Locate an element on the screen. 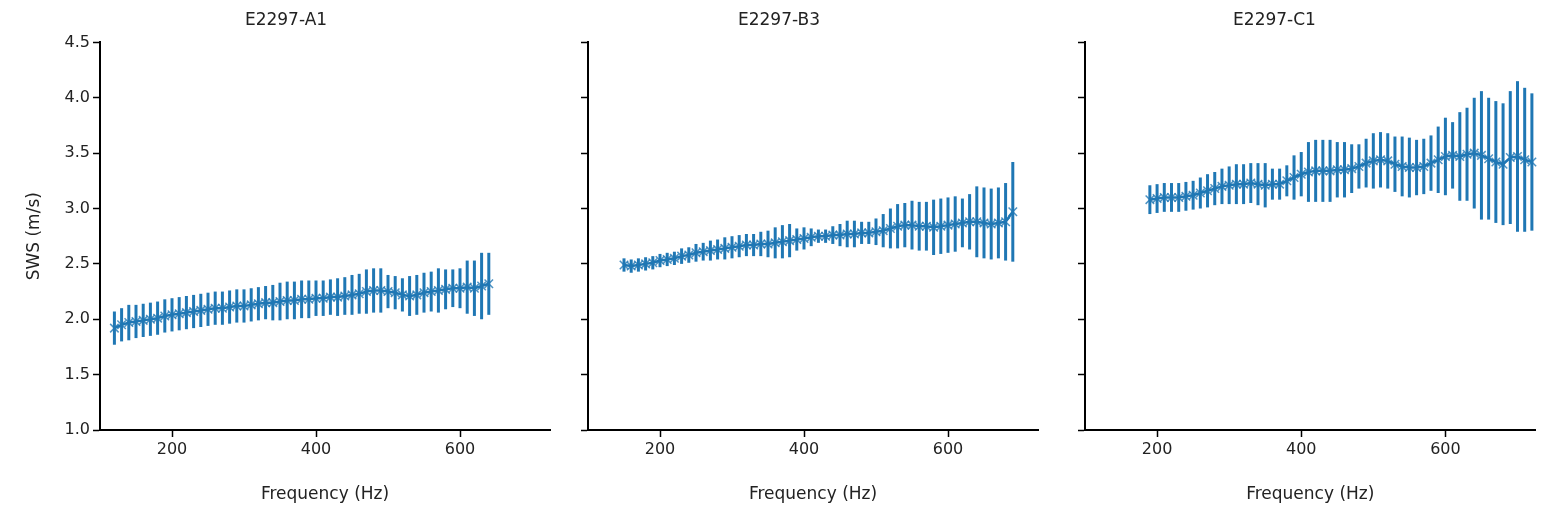  y-tick-label: 1.5 is located at coordinates (77, 373).